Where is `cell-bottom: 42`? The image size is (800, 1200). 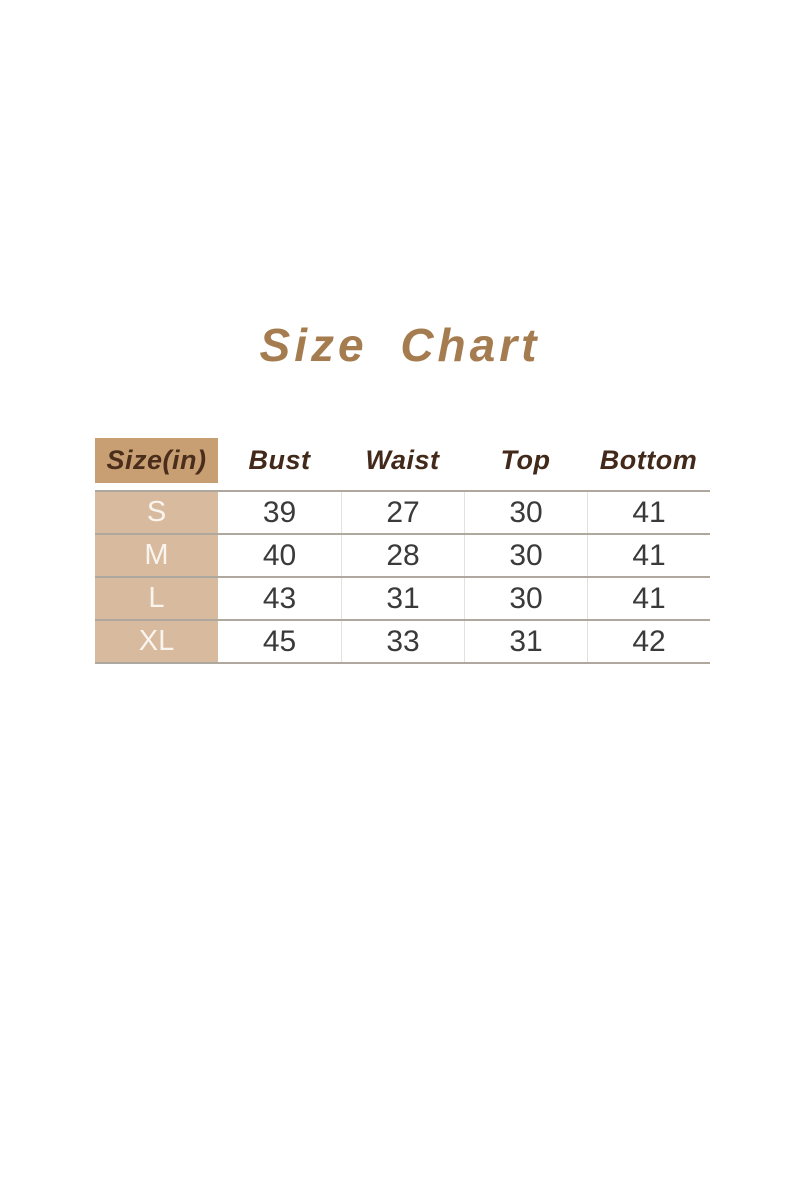 cell-bottom: 42 is located at coordinates (648, 641).